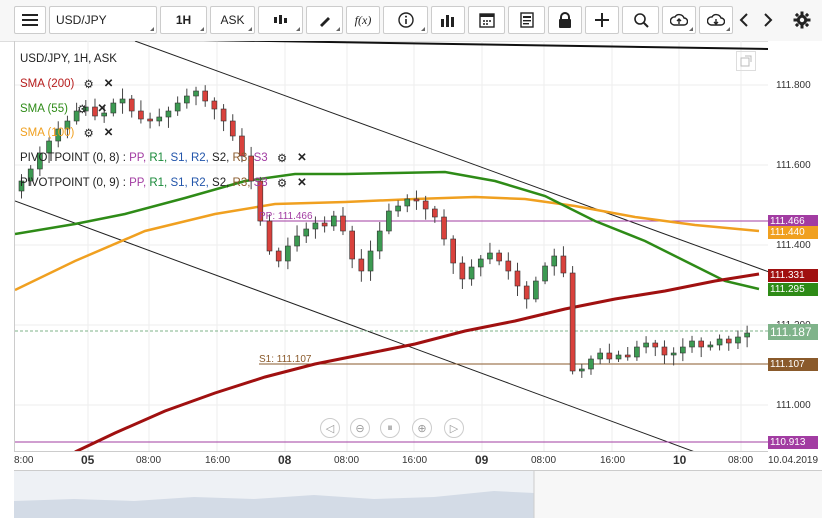 The width and height of the screenshot is (822, 523). Describe the element at coordinates (793, 289) in the screenshot. I see `price-tag-sma-55: 111.295` at that location.